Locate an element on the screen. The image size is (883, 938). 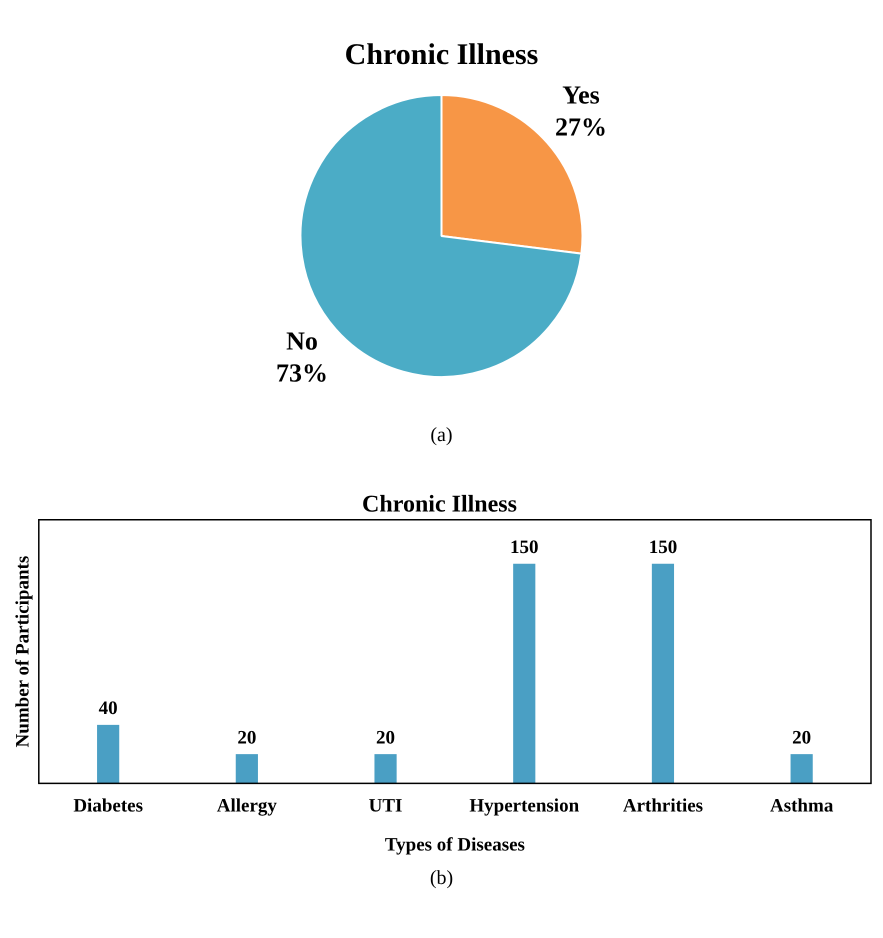
slice-label: Yes is located at coordinates (581, 95).